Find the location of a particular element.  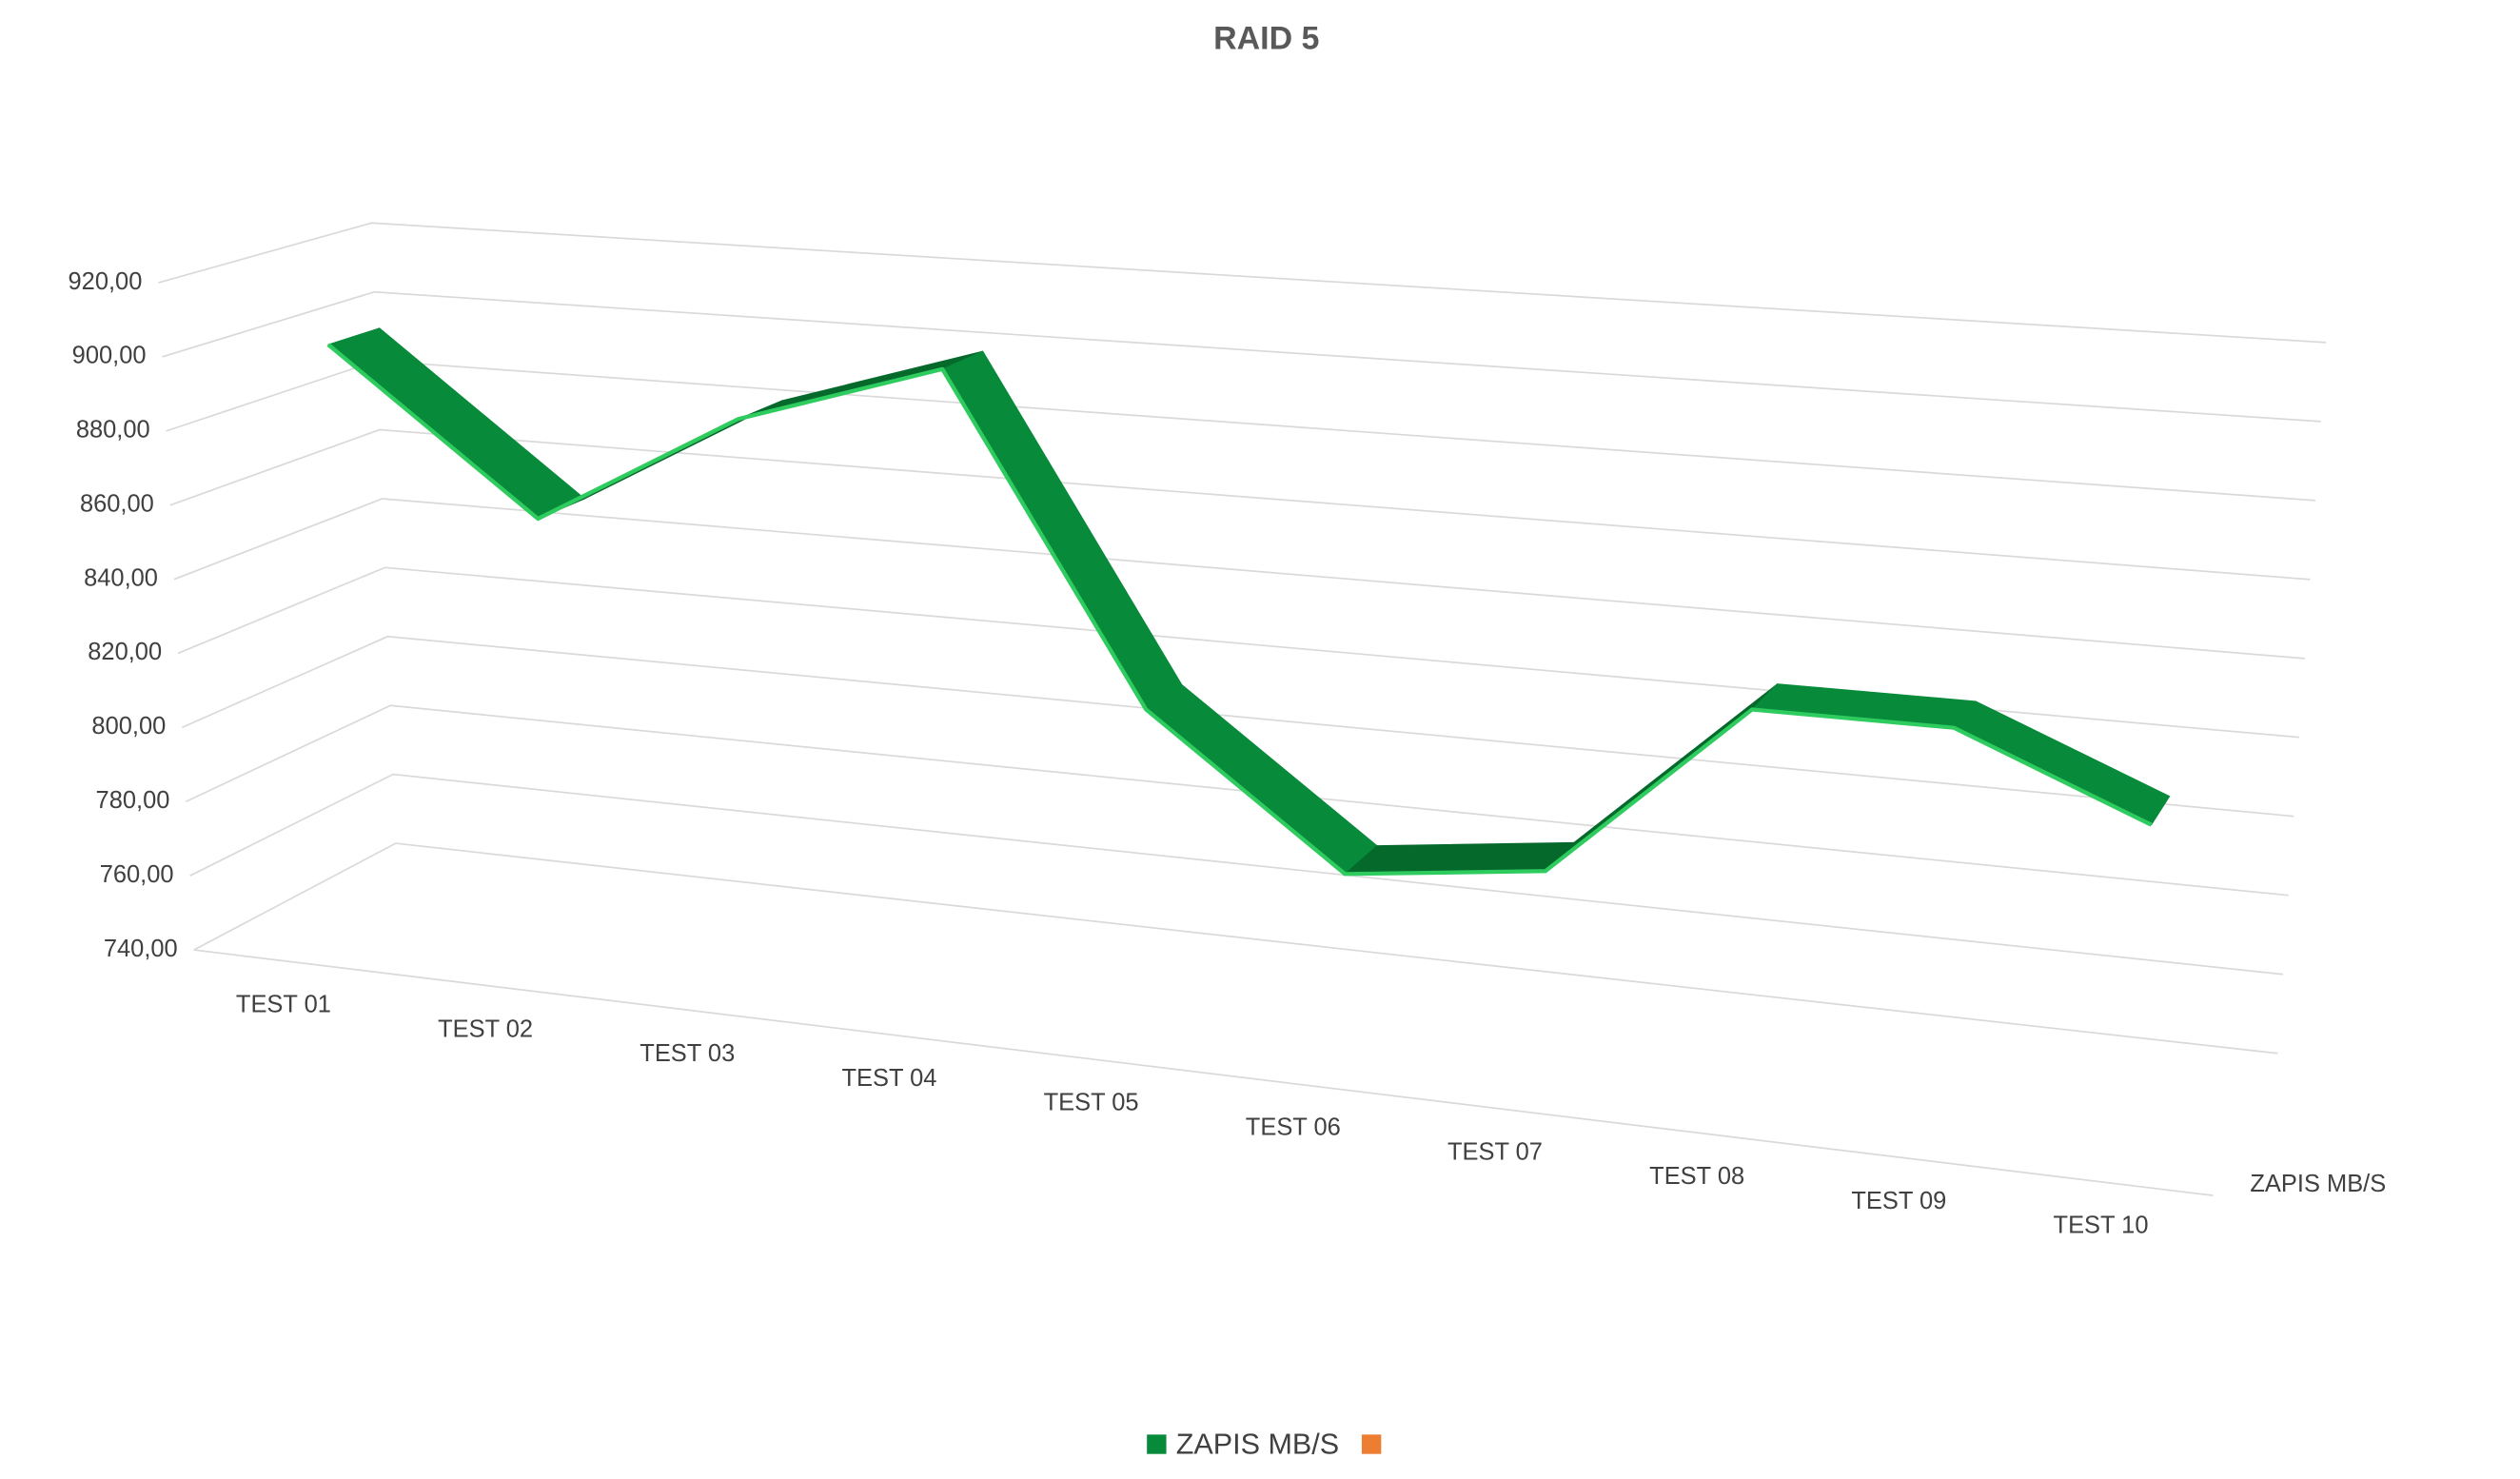

legend-label: ZAPIS MB/S is located at coordinates (1257, 1444).